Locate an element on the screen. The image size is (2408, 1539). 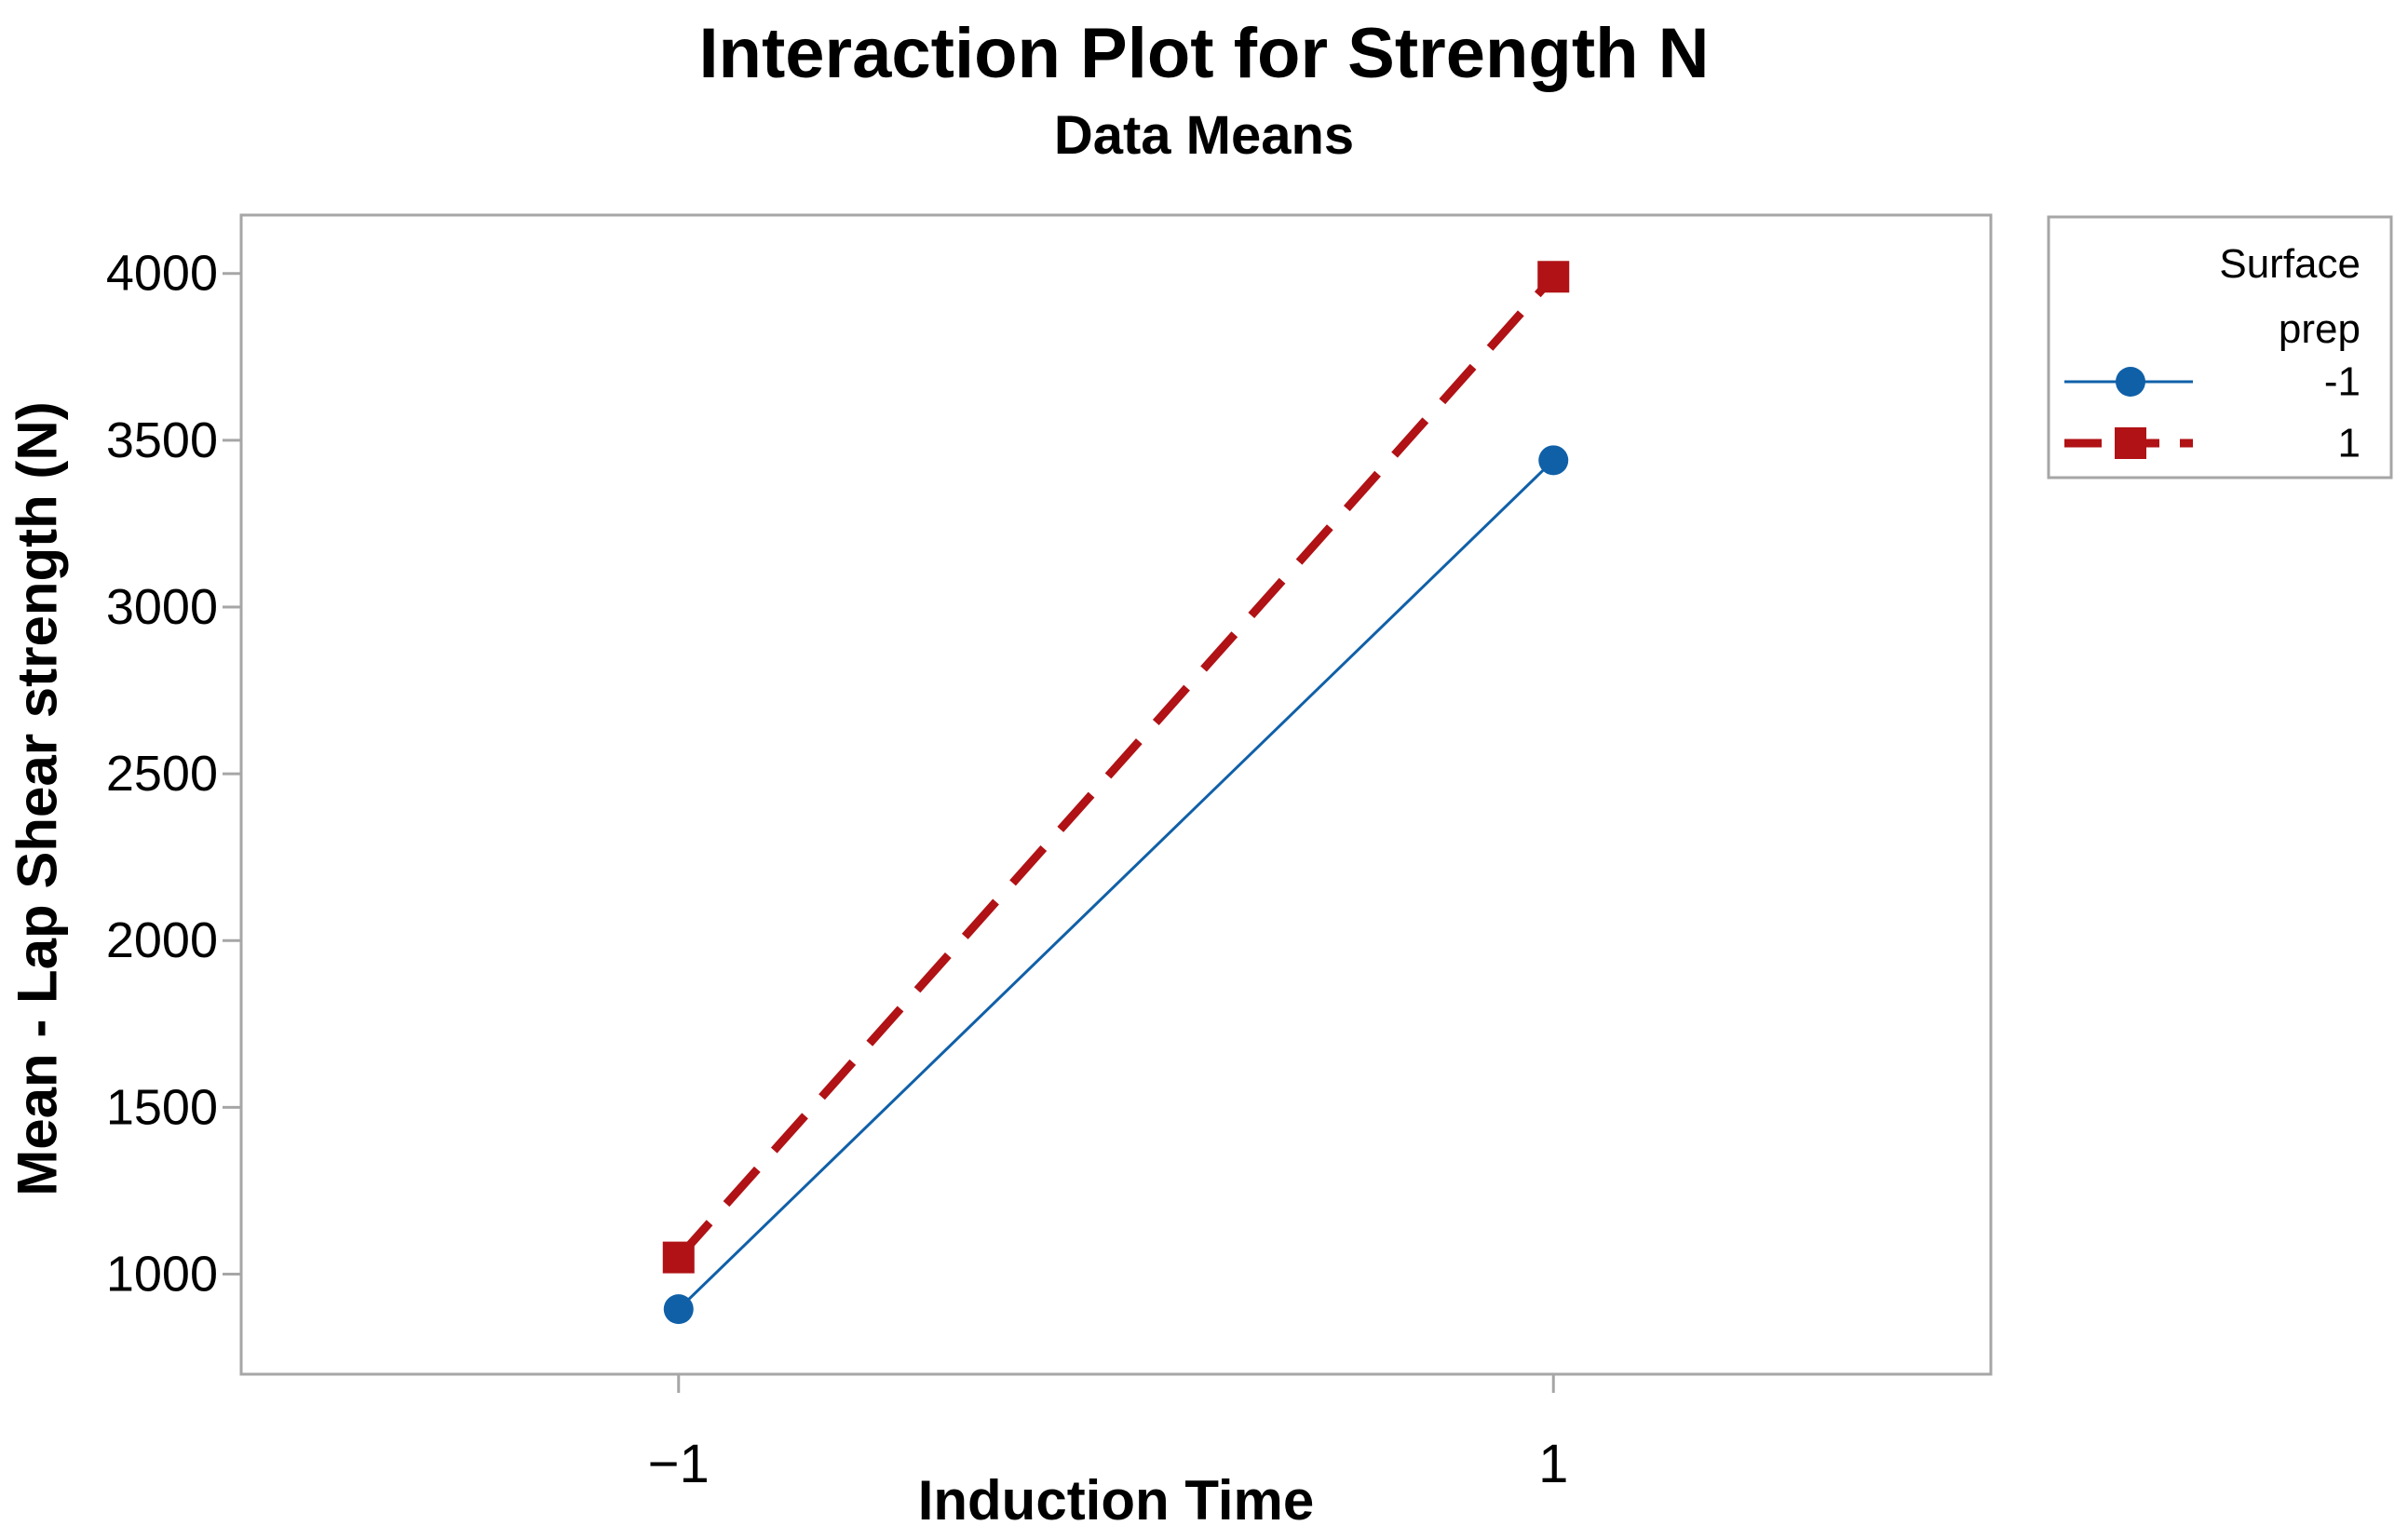
x-axis-label: Induction Time is located at coordinates (1116, 1500).